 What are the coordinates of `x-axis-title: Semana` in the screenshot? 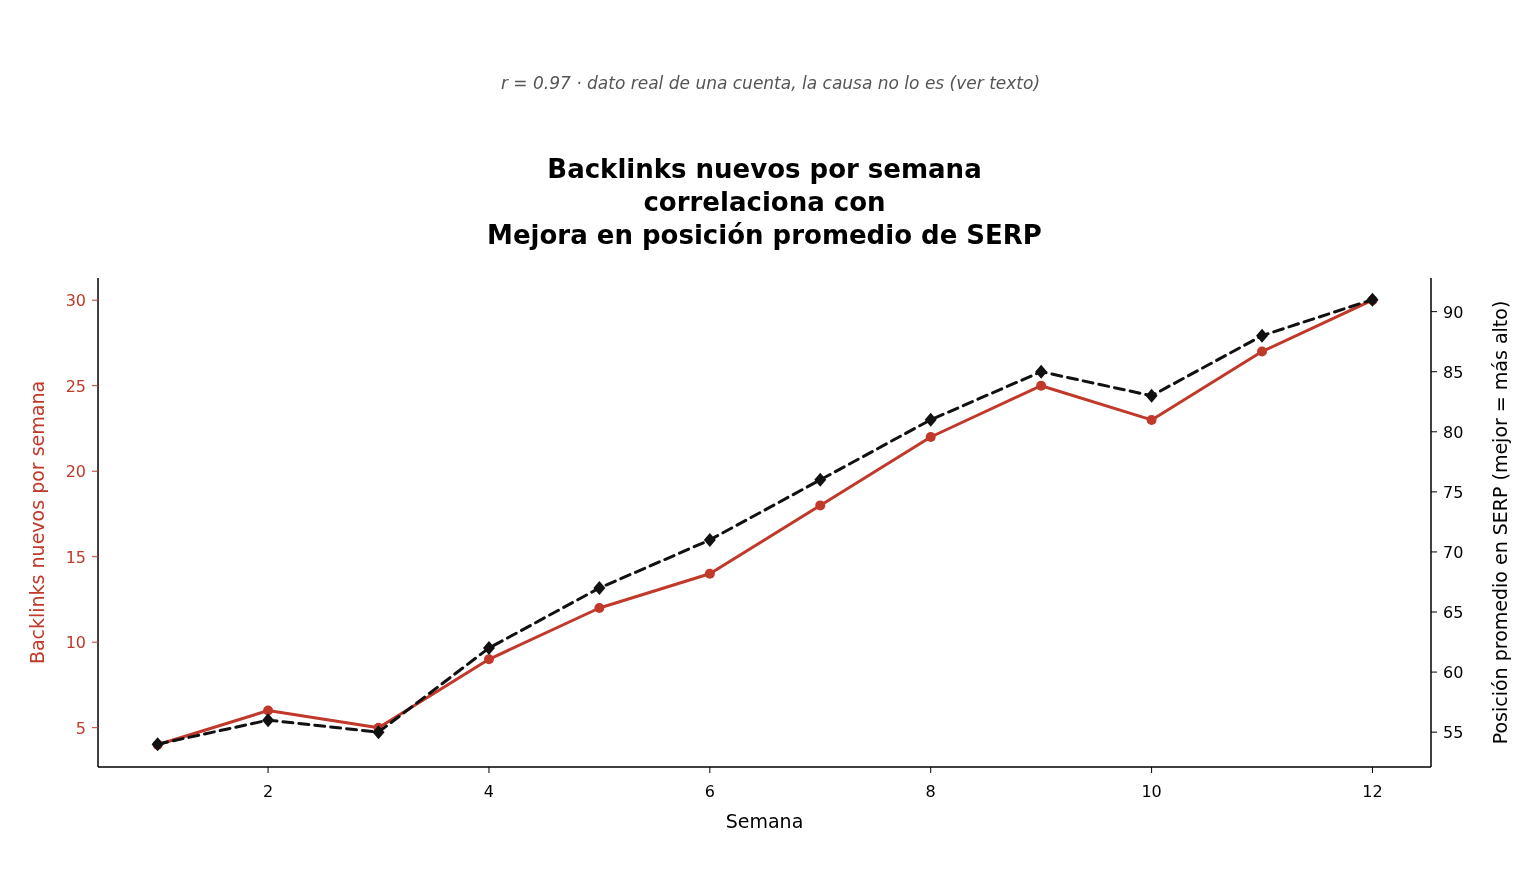 It's located at (764, 821).